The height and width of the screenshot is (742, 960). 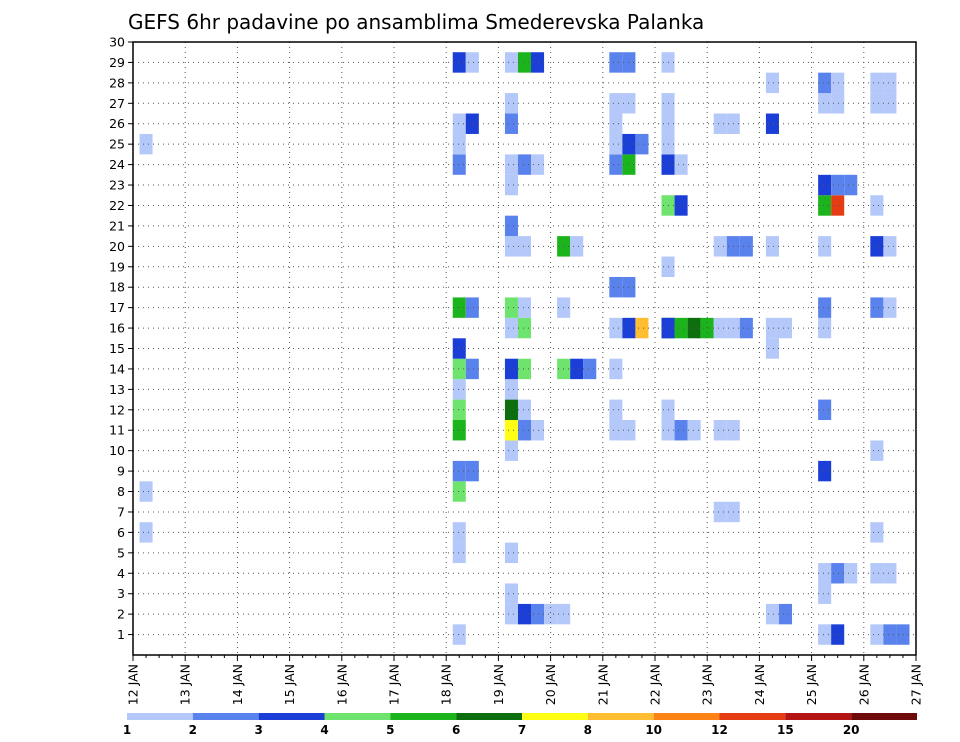 I want to click on legend-label: 4, so click(x=324, y=730).